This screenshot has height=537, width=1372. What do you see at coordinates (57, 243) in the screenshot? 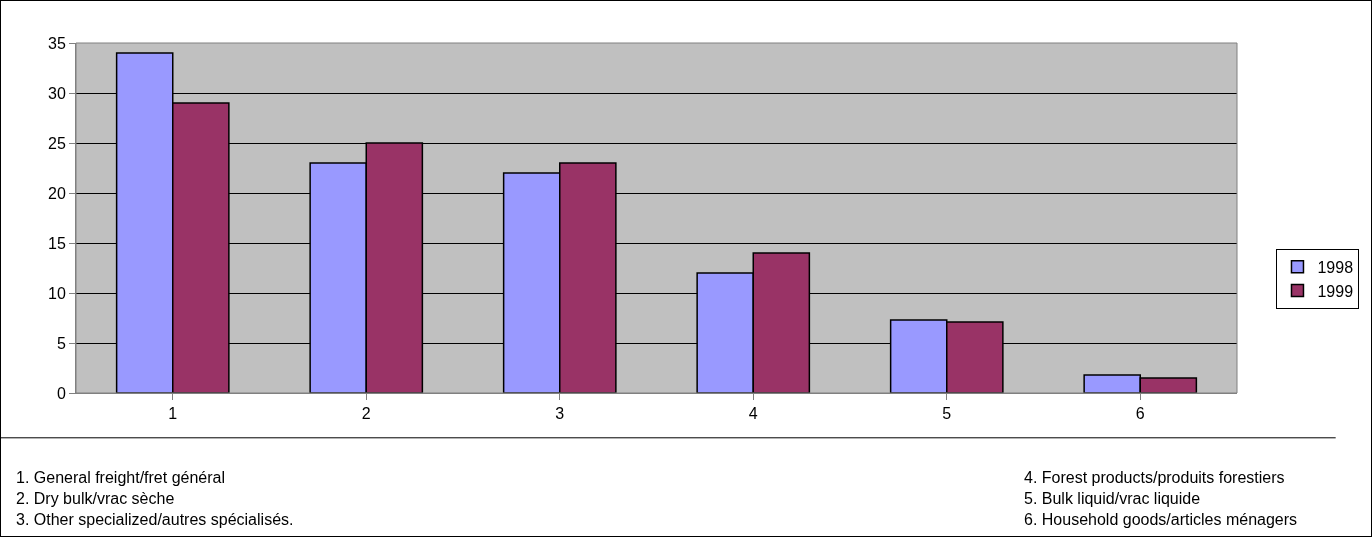
I see `y-tick-label: 15` at bounding box center [57, 243].